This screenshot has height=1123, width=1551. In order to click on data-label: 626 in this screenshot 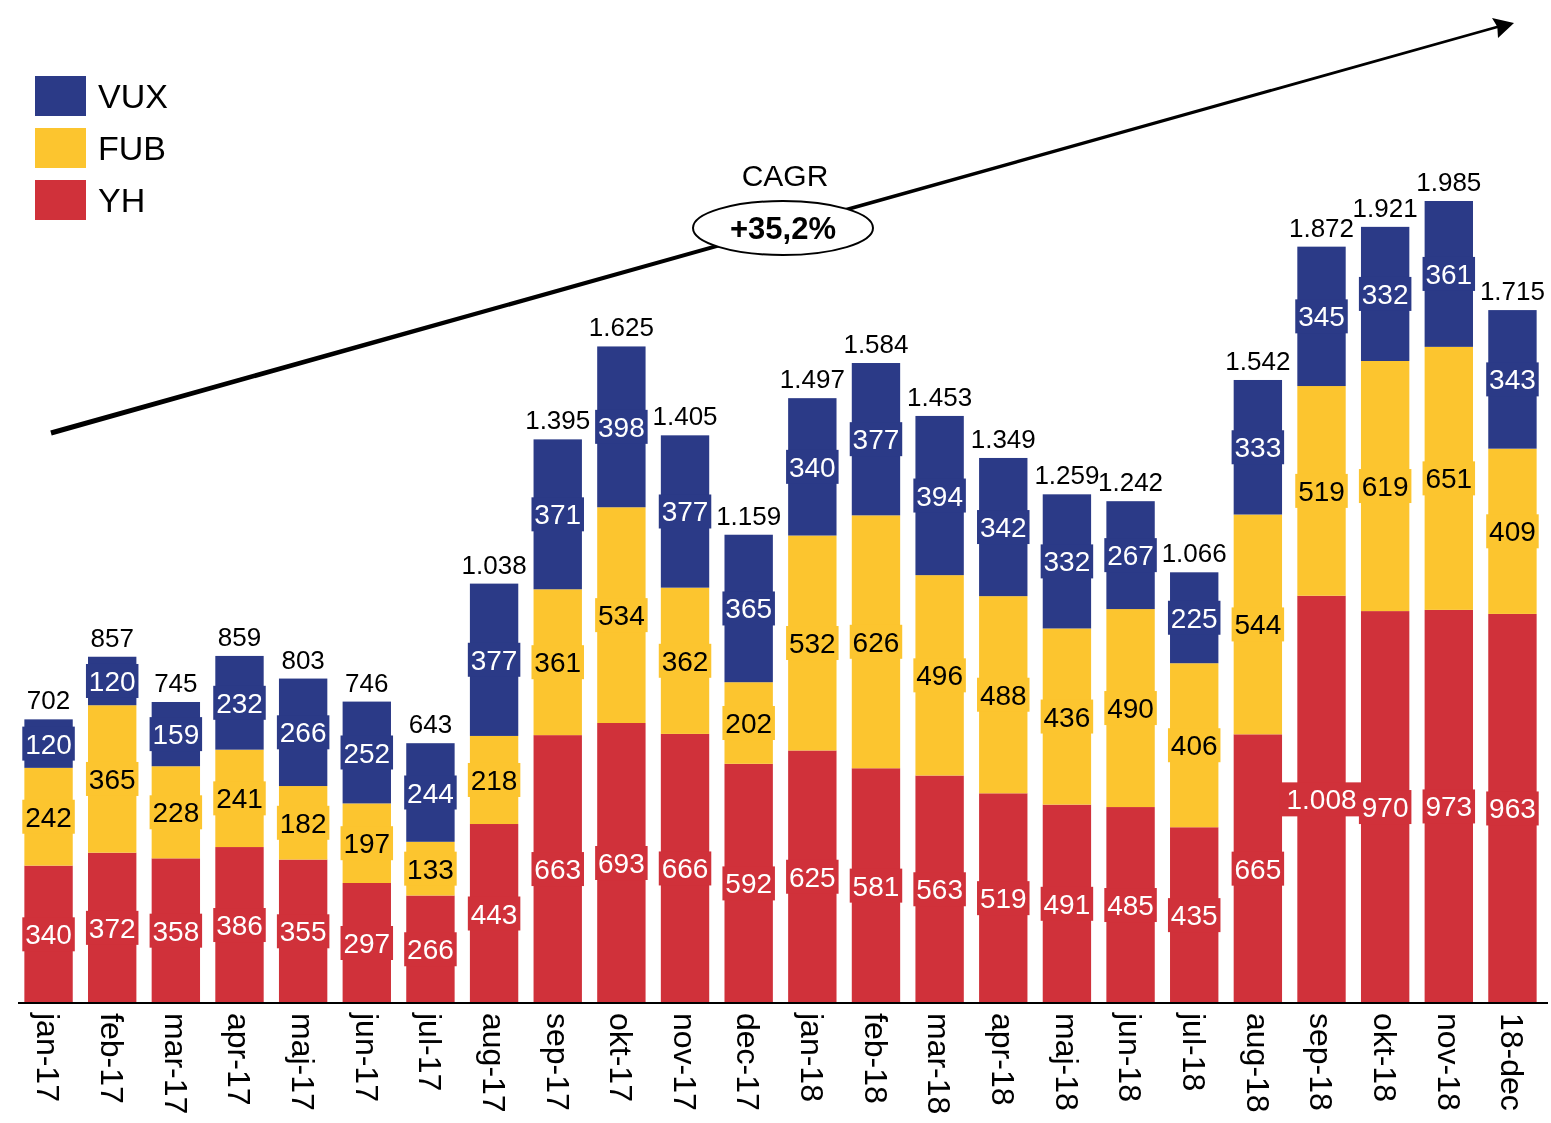, I will do `click(876, 642)`.